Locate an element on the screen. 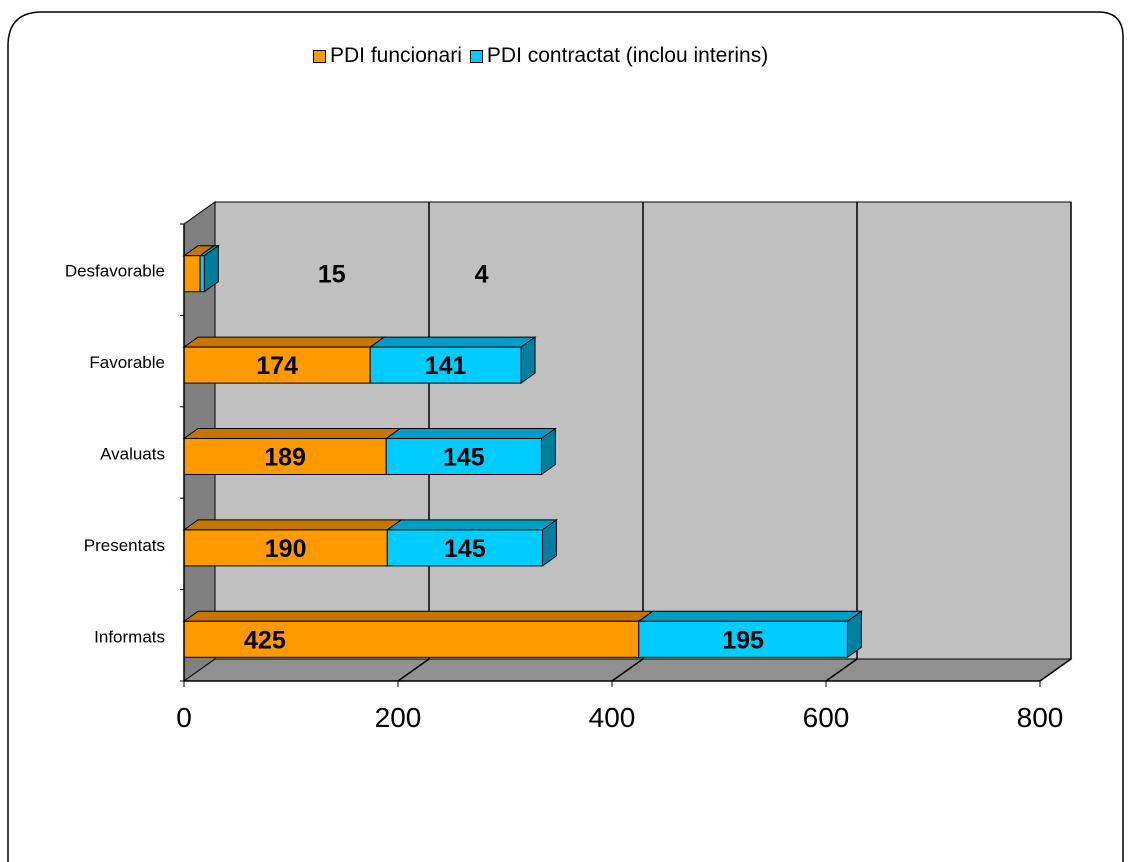 The image size is (1131, 862). legend-item-series-1: PDI contractat (inclou interins) is located at coordinates (619, 56).